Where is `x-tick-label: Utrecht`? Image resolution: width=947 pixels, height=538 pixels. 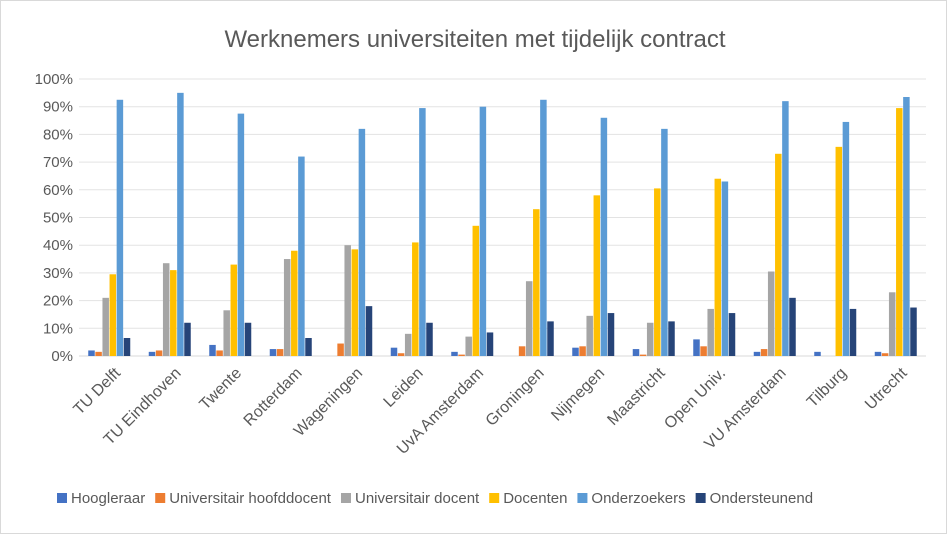
x-tick-label: Utrecht is located at coordinates (886, 388).